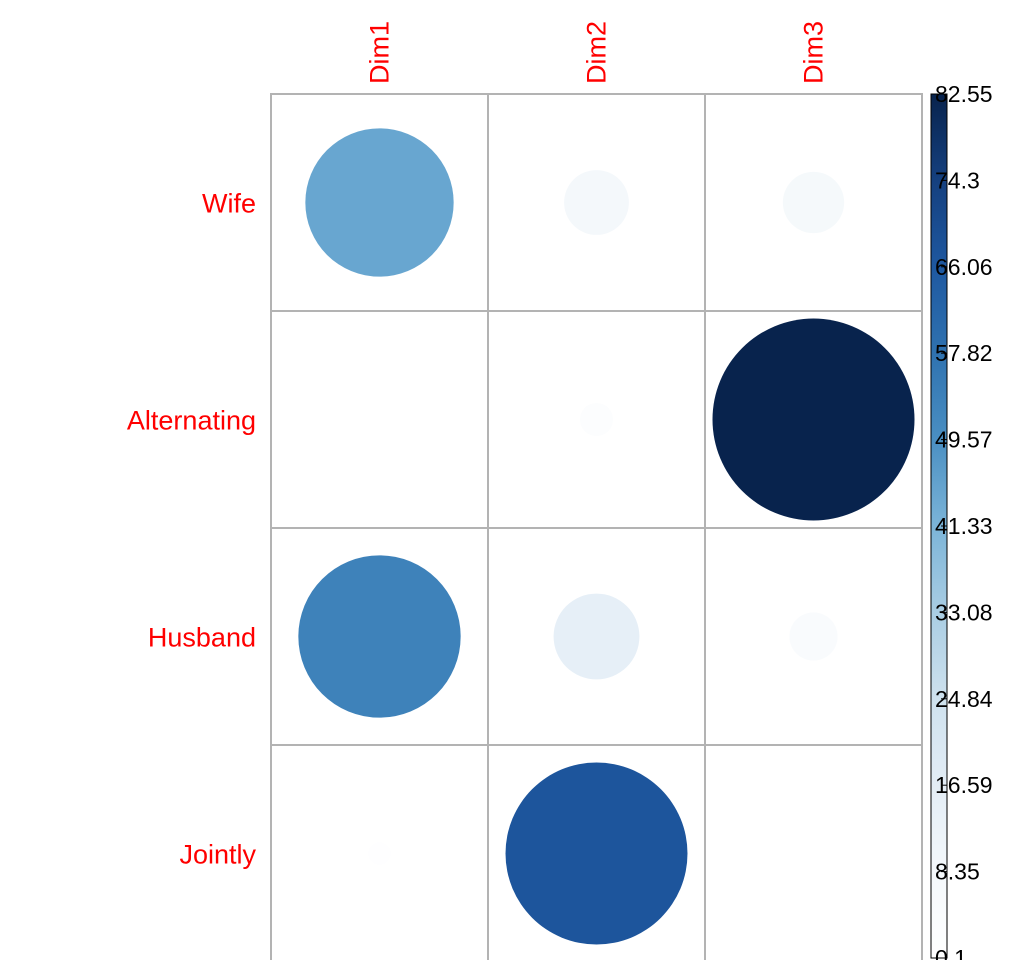 The height and width of the screenshot is (960, 1036). What do you see at coordinates (964, 94) in the screenshot?
I see `colorbar-tick-label: 82.55` at bounding box center [964, 94].